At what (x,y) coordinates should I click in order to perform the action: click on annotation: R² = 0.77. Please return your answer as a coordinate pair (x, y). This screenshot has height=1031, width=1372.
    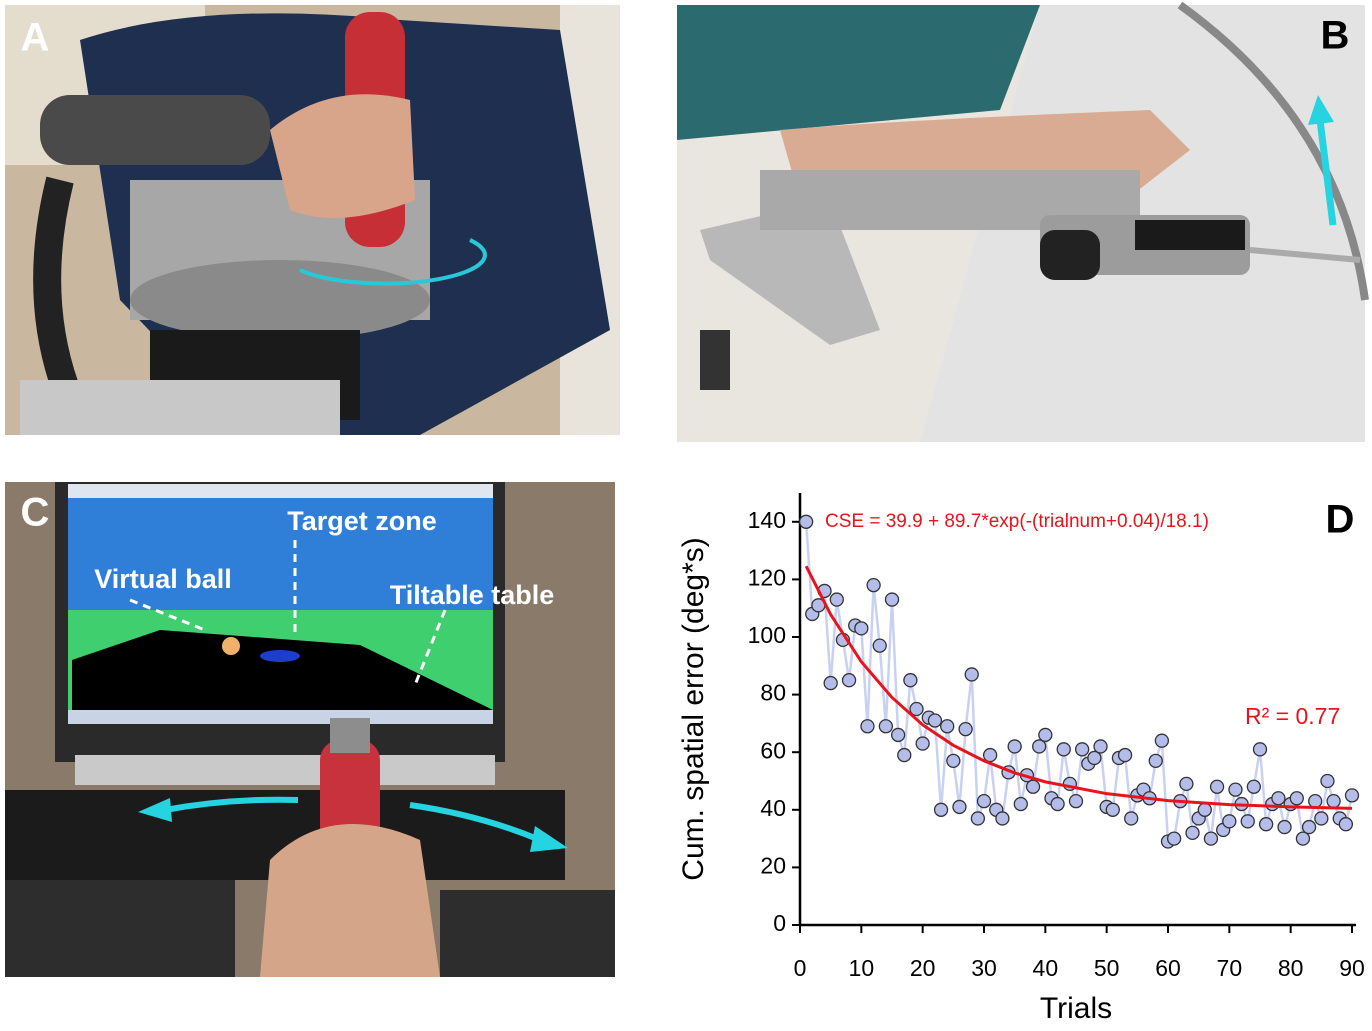
    Looking at the image, I should click on (1292, 716).